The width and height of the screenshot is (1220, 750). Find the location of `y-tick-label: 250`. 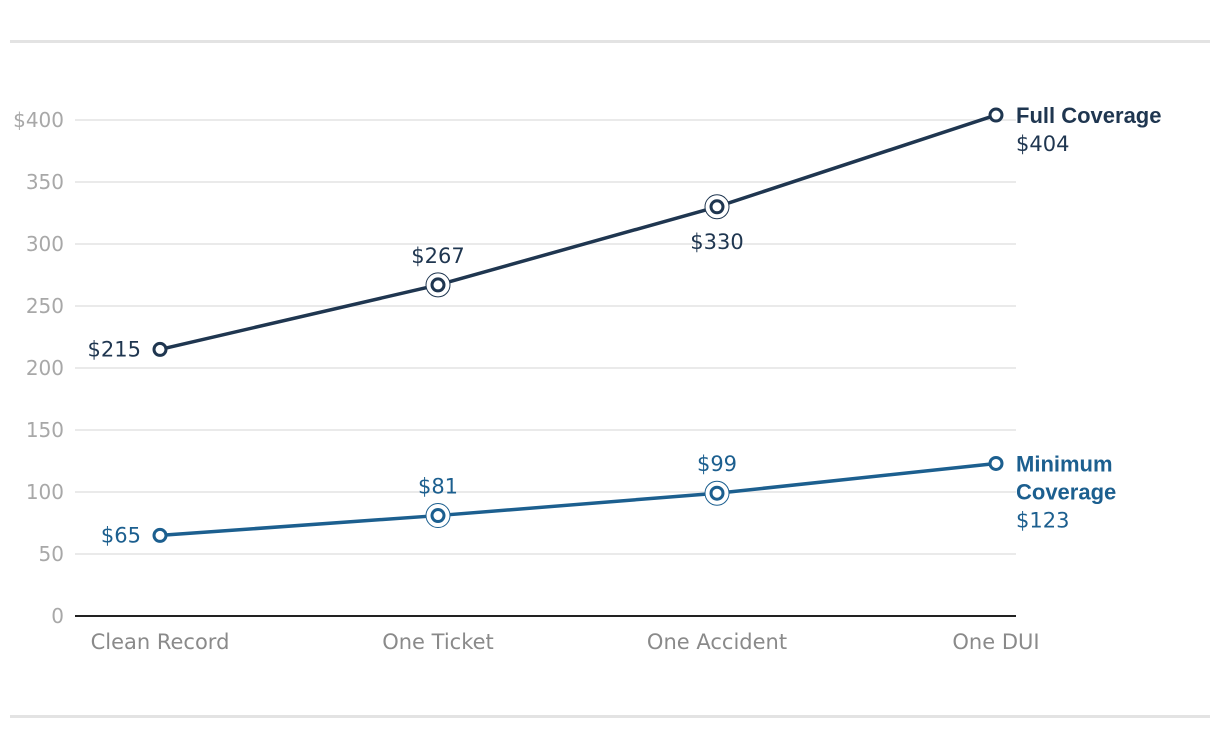

y-tick-label: 250 is located at coordinates (45, 306).